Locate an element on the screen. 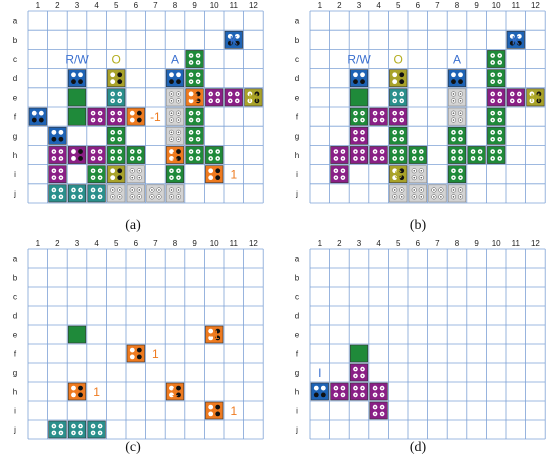 This screenshot has height=458, width=550. column-label: 8 is located at coordinates (175, 243).